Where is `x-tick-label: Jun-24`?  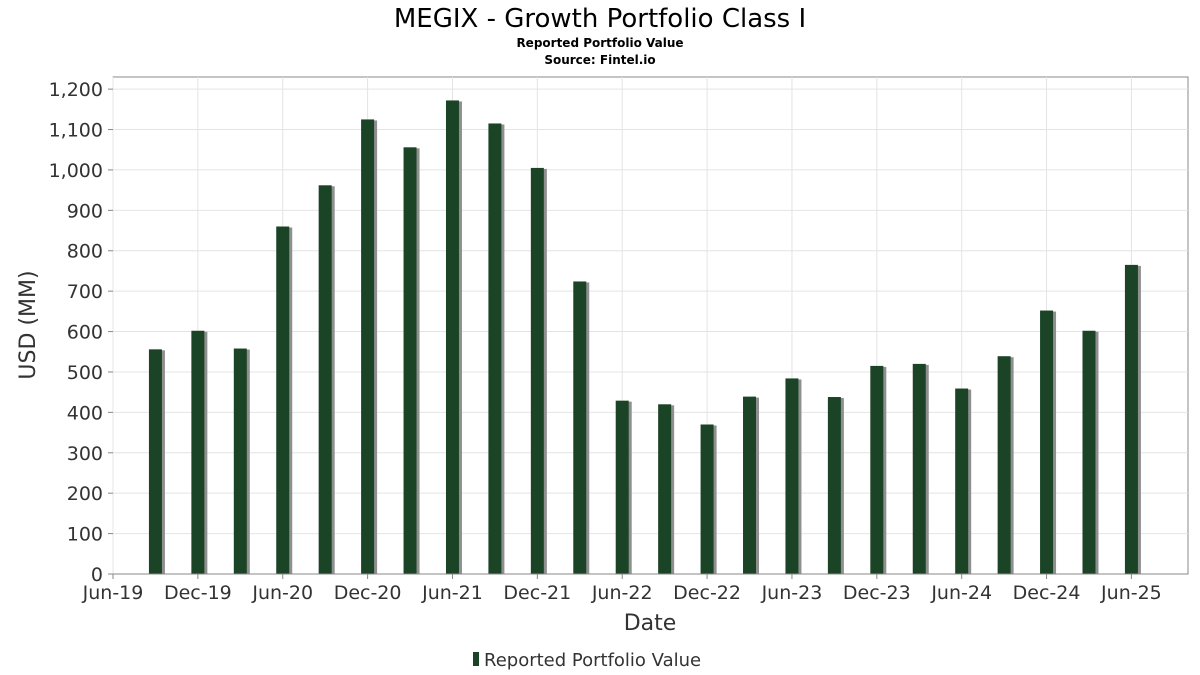
x-tick-label: Jun-24 is located at coordinates (961, 593).